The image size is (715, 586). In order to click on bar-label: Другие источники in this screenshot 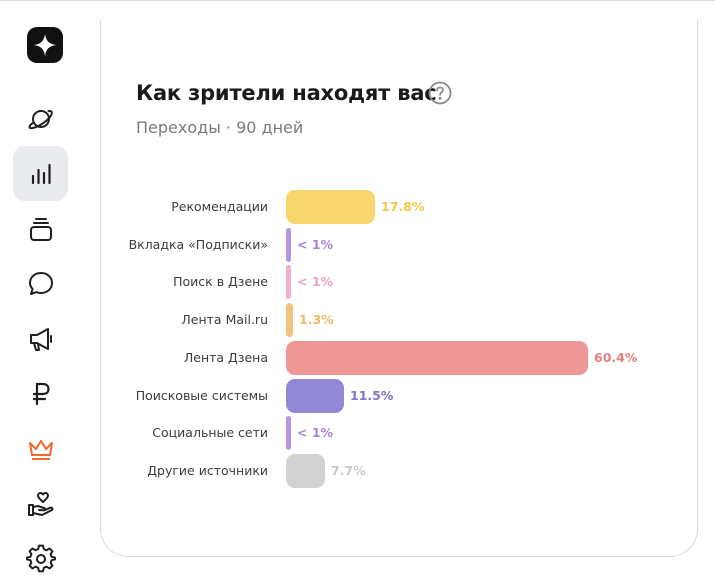, I will do `click(207, 470)`.